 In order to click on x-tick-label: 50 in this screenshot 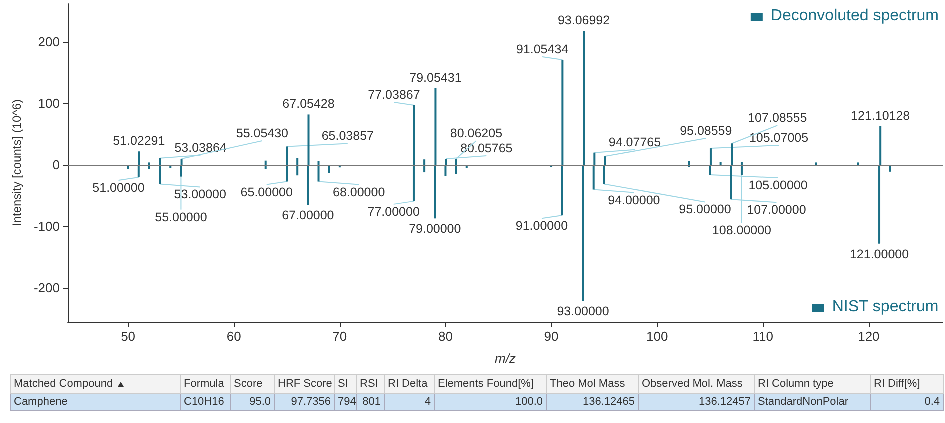, I will do `click(128, 336)`.